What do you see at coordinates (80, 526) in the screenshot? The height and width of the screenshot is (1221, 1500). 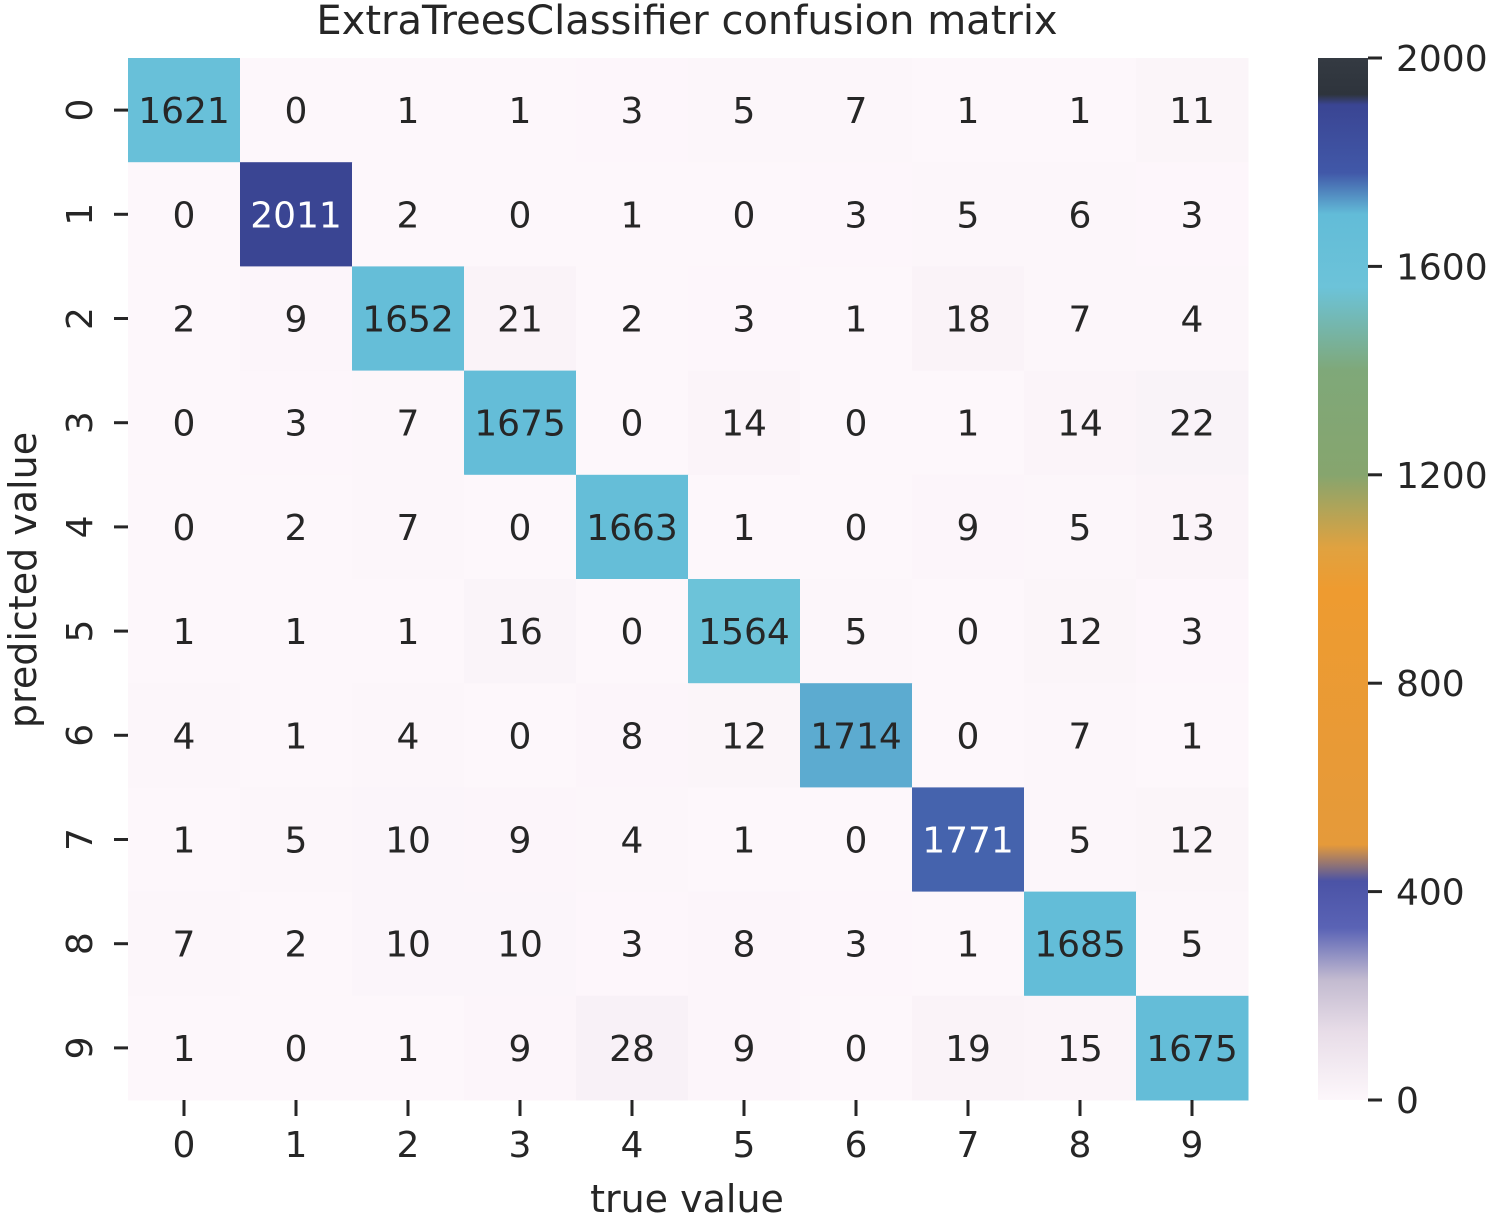 I see `y-tick-label: 4` at bounding box center [80, 526].